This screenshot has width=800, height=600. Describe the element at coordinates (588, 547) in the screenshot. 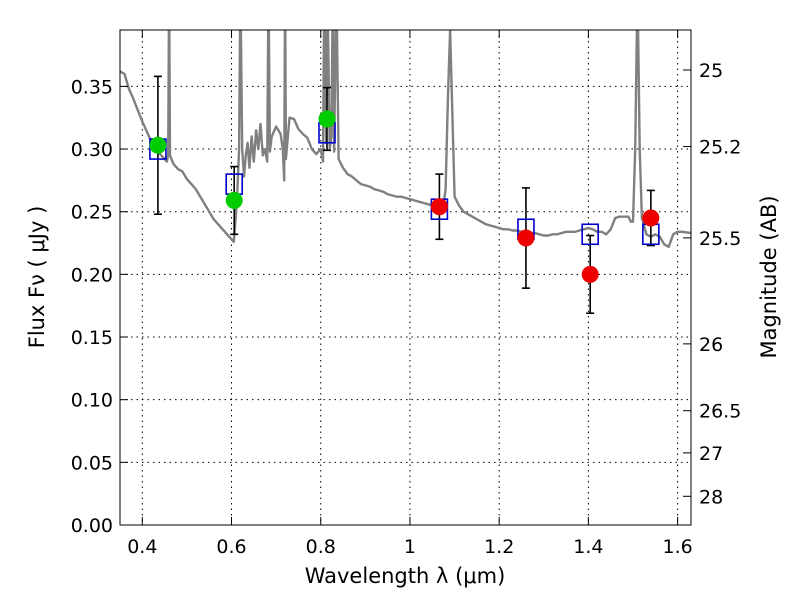

I see `x-tick-label: 1.4` at that location.